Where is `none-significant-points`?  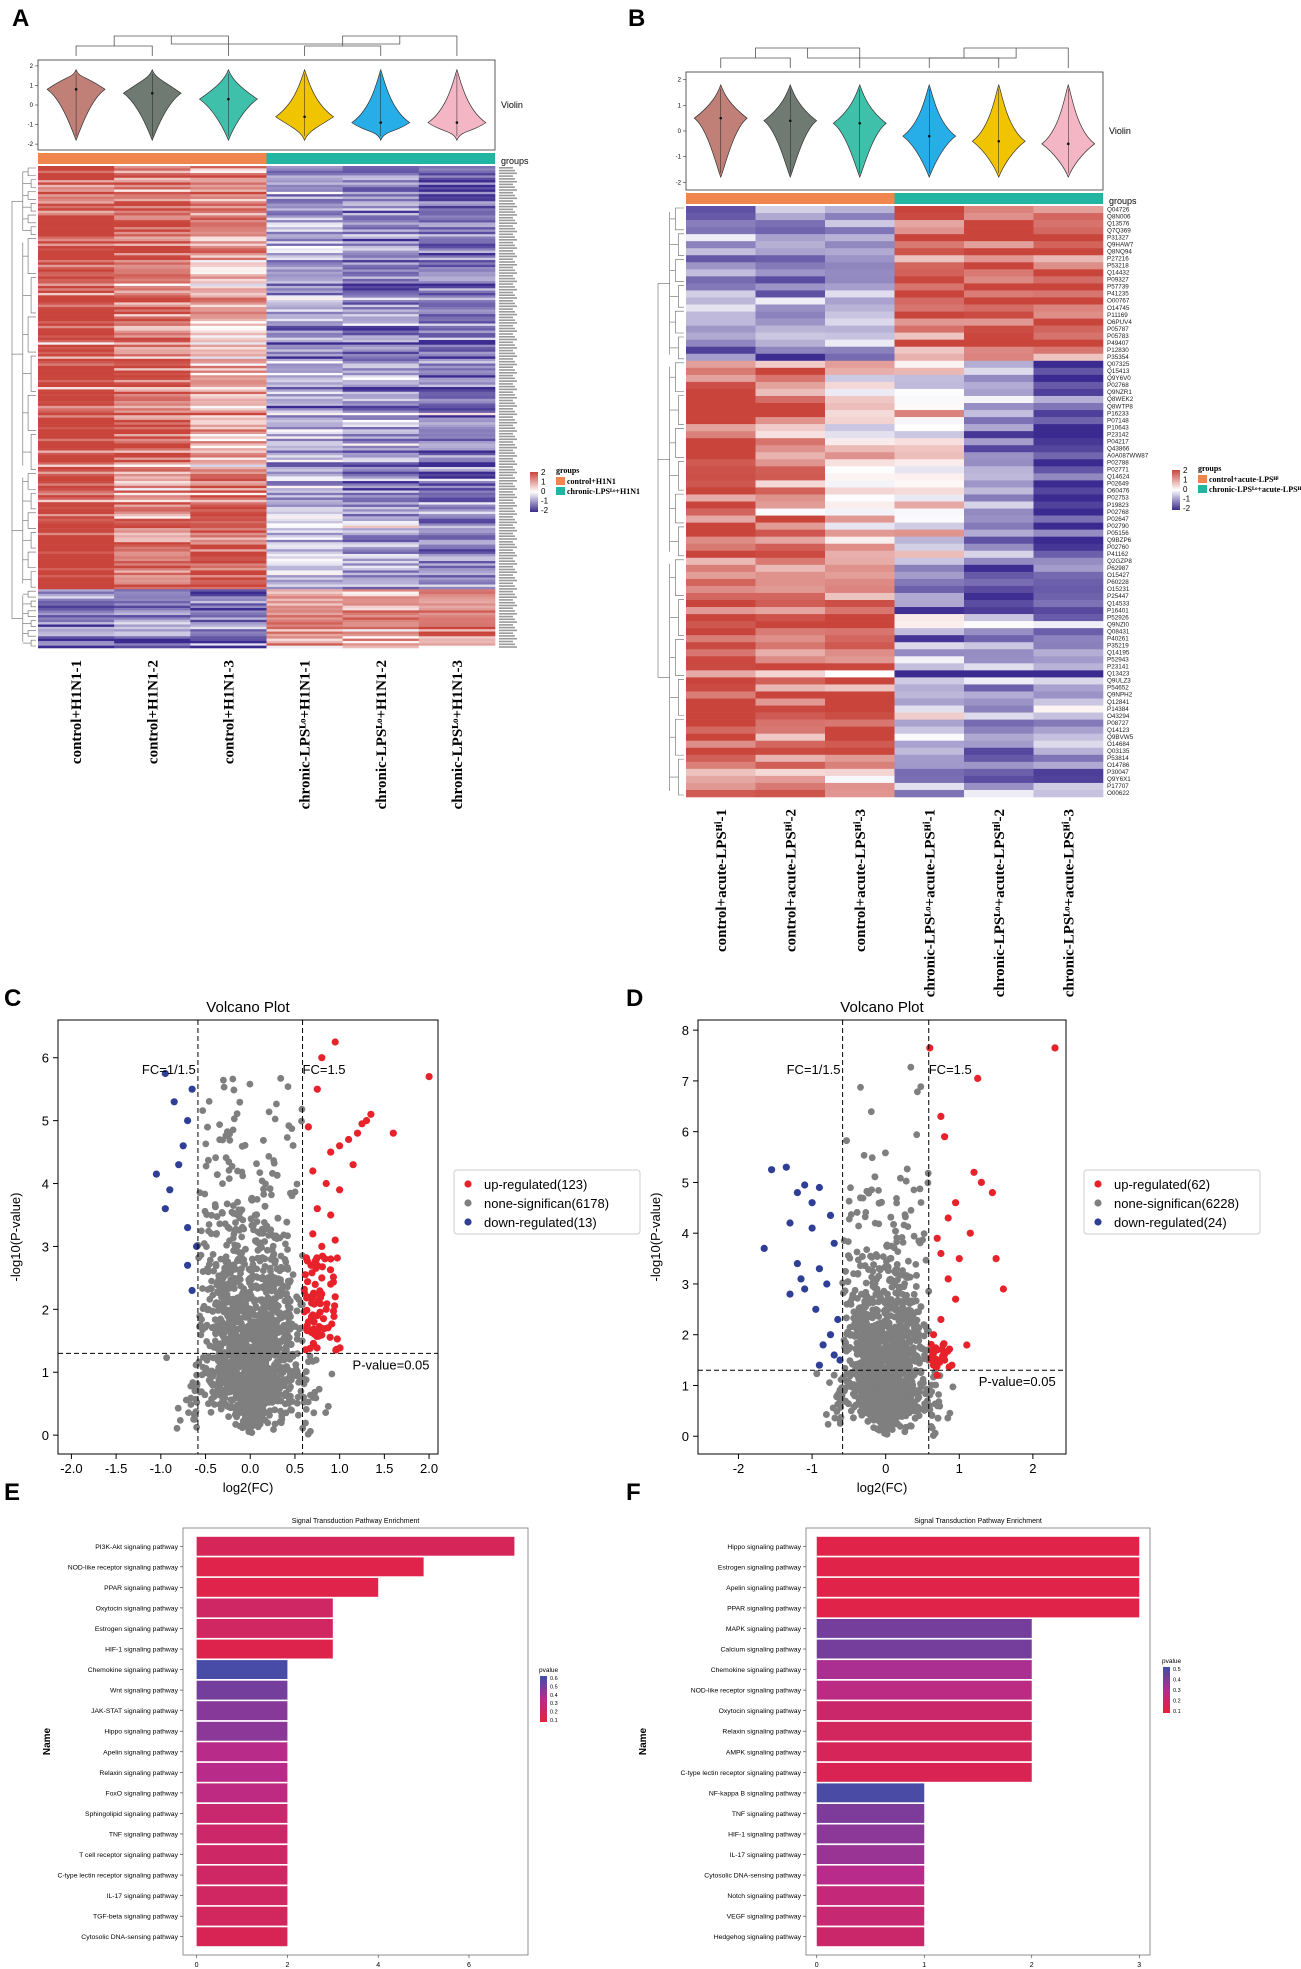
none-significant-points is located at coordinates (249, 1256).